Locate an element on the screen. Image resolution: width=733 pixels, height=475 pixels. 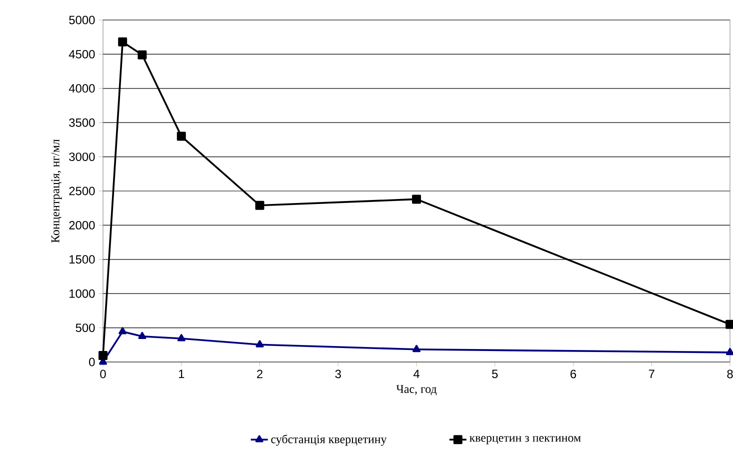
x-axis-title: Час, год is located at coordinates (416, 390).